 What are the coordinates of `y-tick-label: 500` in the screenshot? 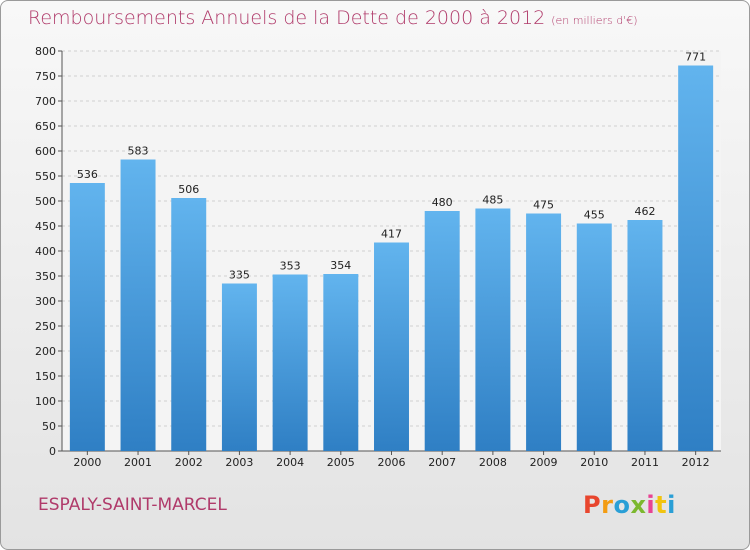 It's located at (45, 201).